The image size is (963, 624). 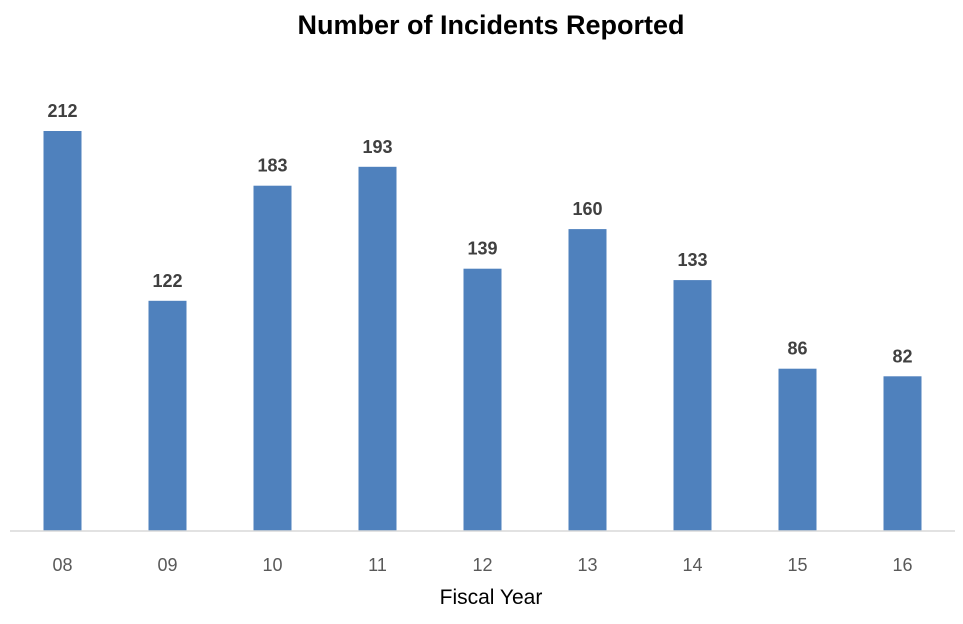 I want to click on x-axis-title: Fiscal Year, so click(x=491, y=597).